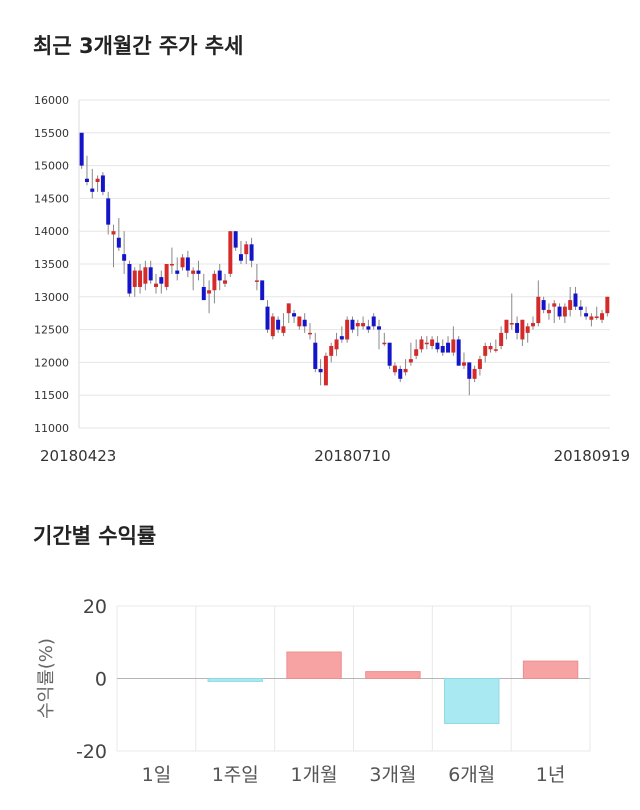  I want to click on y-tick-label: 15500, so click(51, 133).